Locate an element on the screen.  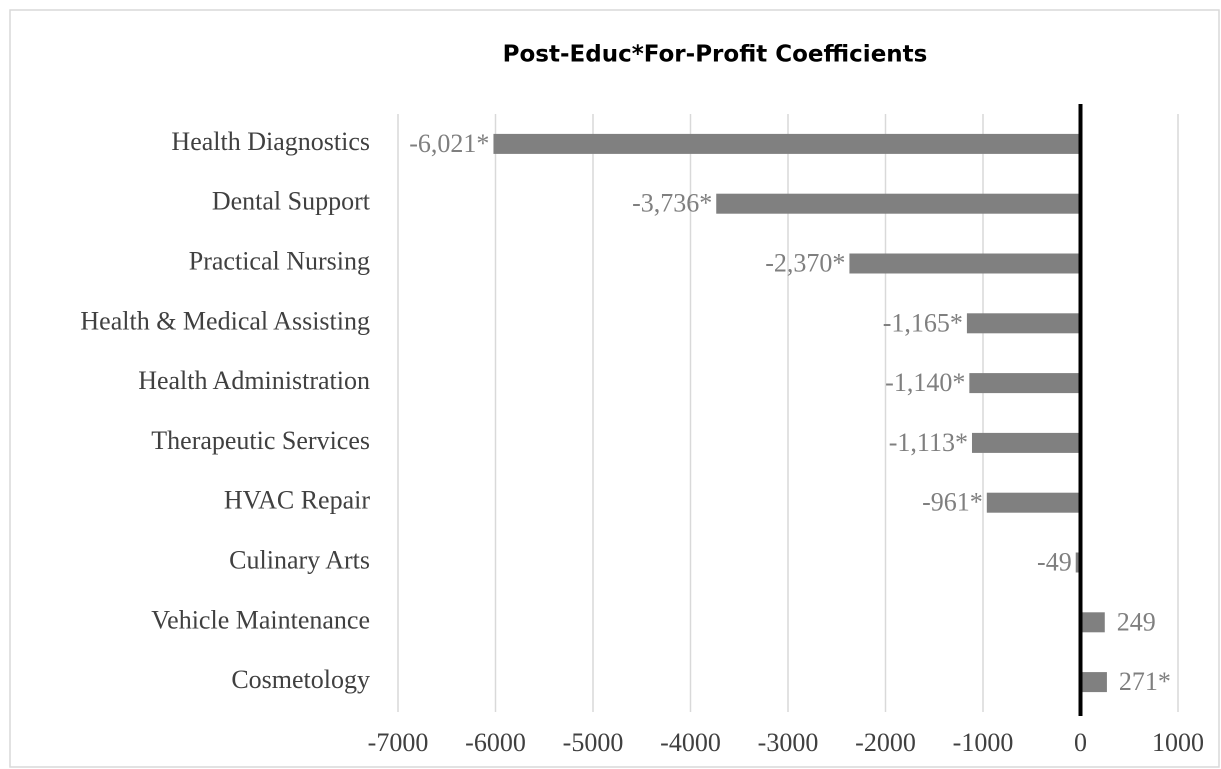
value-label: -3,736* is located at coordinates (672, 203).